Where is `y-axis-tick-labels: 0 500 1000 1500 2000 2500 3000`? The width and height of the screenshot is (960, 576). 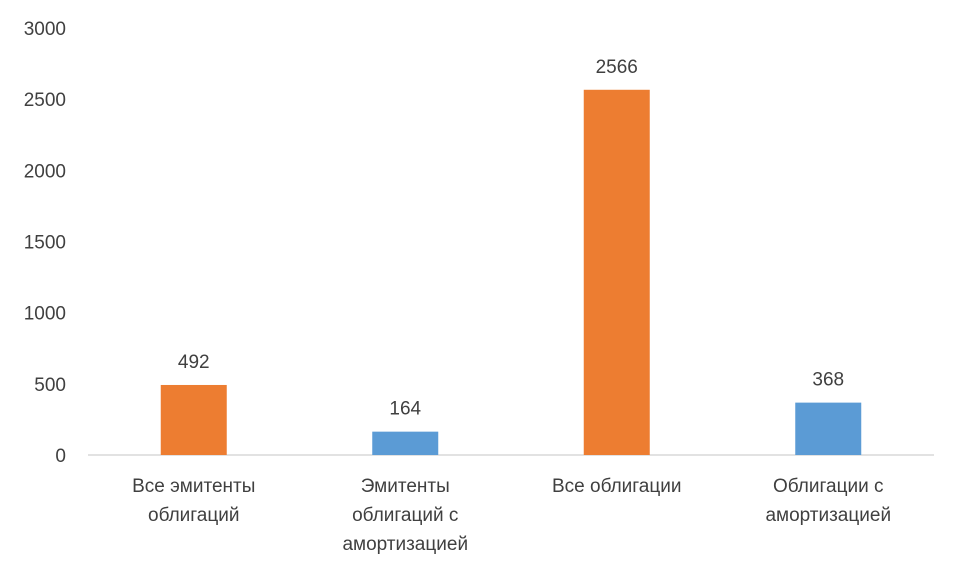 y-axis-tick-labels: 0 500 1000 1500 2000 2500 3000 is located at coordinates (45, 243).